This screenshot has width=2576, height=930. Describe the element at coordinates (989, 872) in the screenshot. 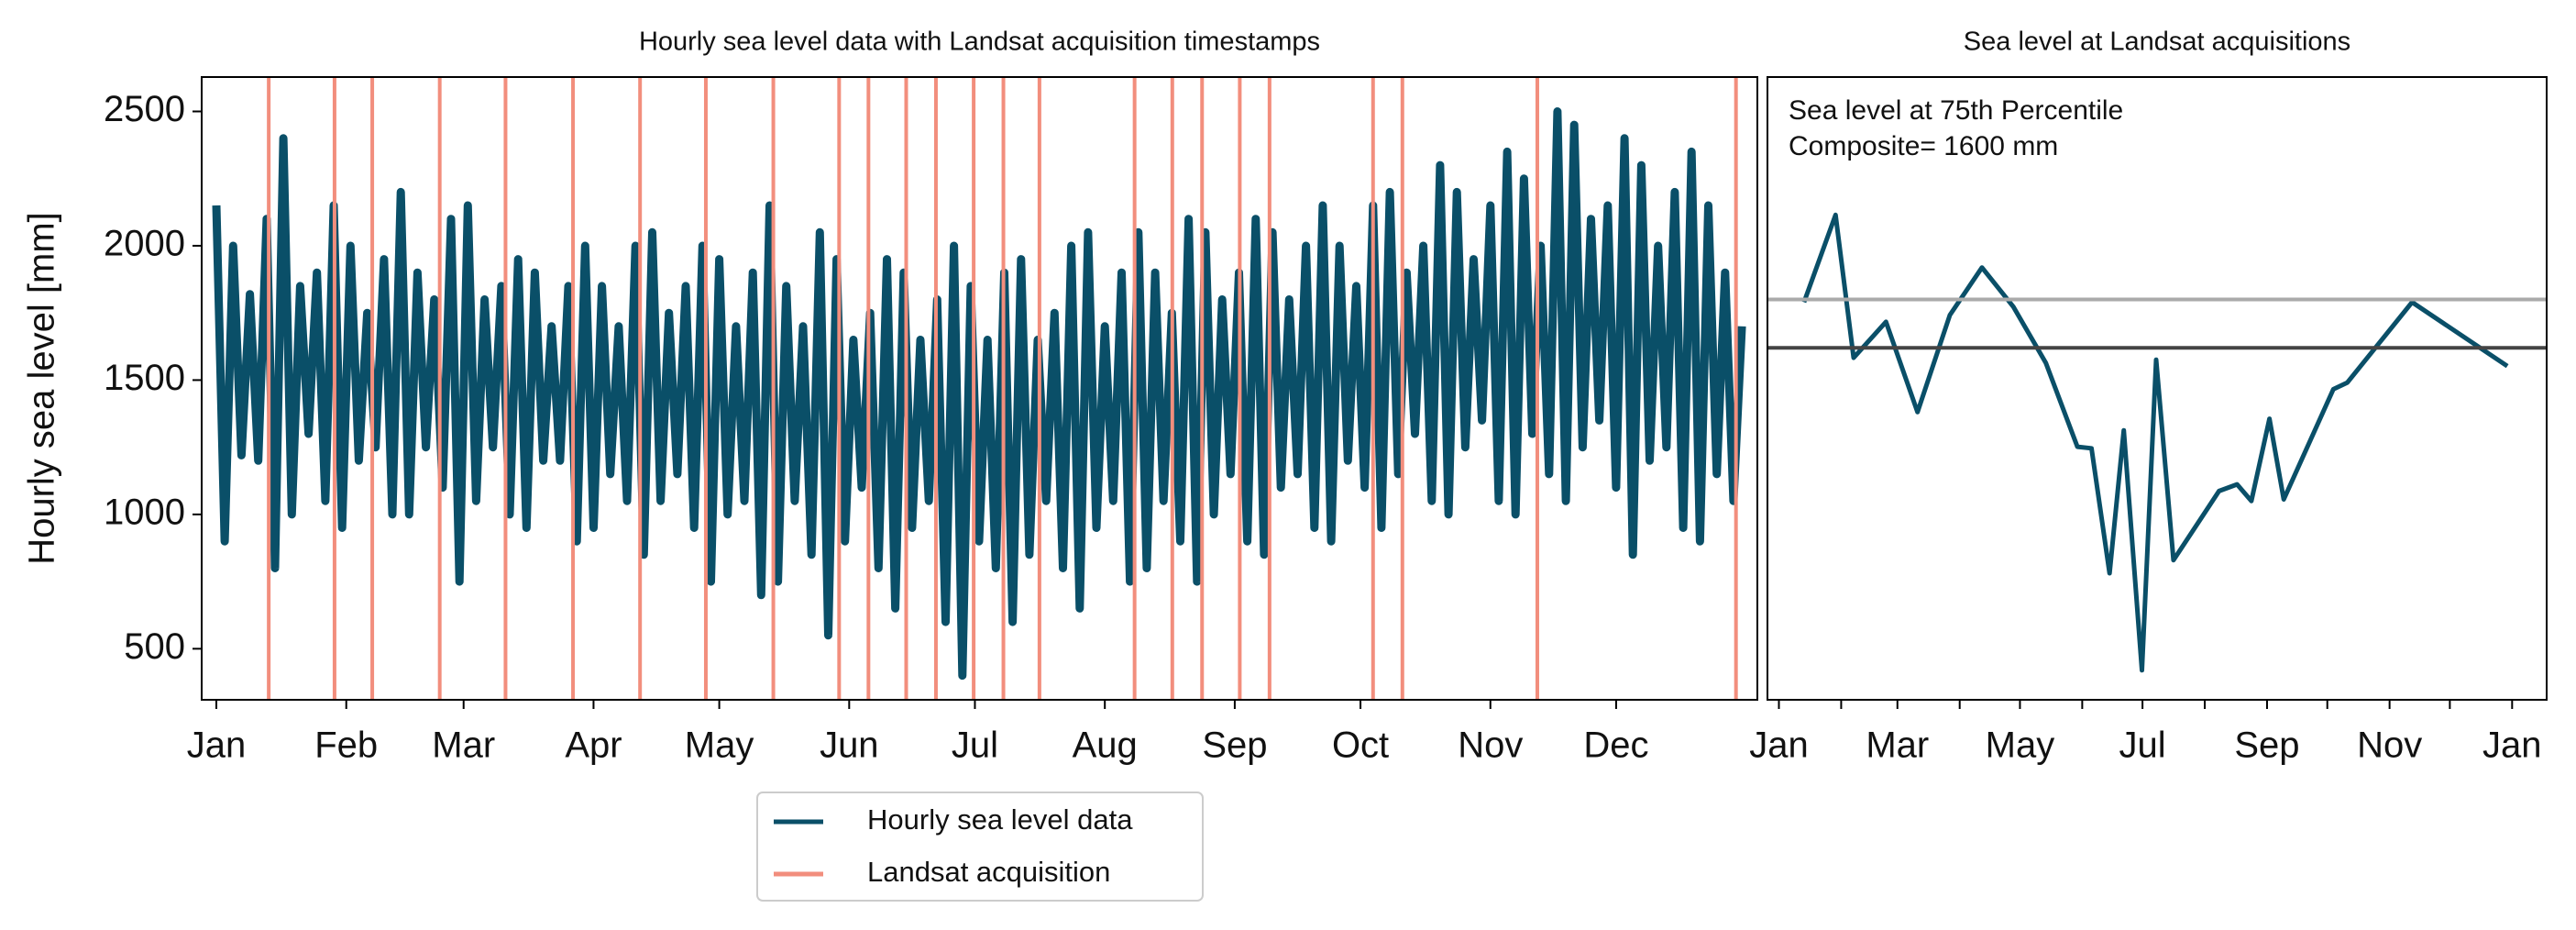

I see `legend-label: Landsat acquisition` at that location.